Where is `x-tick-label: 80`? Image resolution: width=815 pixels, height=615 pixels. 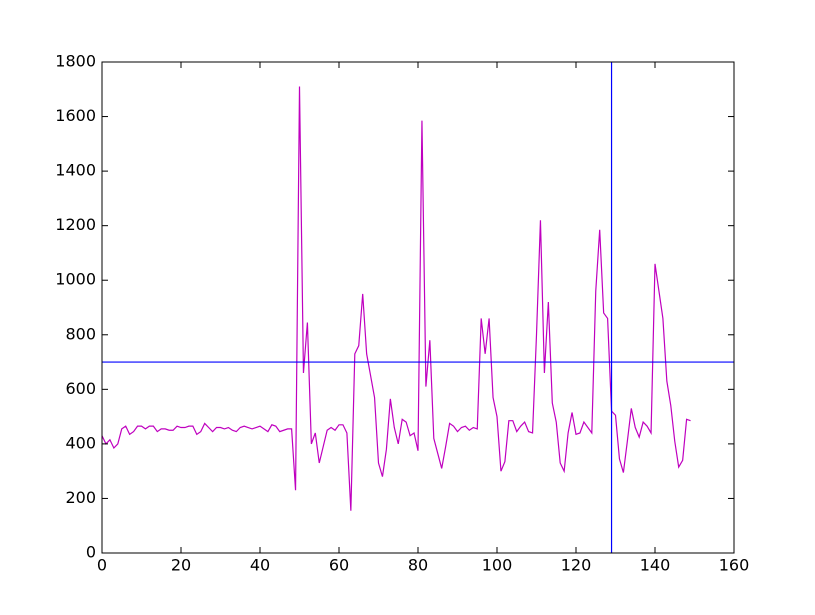 x-tick-label: 80 is located at coordinates (418, 565).